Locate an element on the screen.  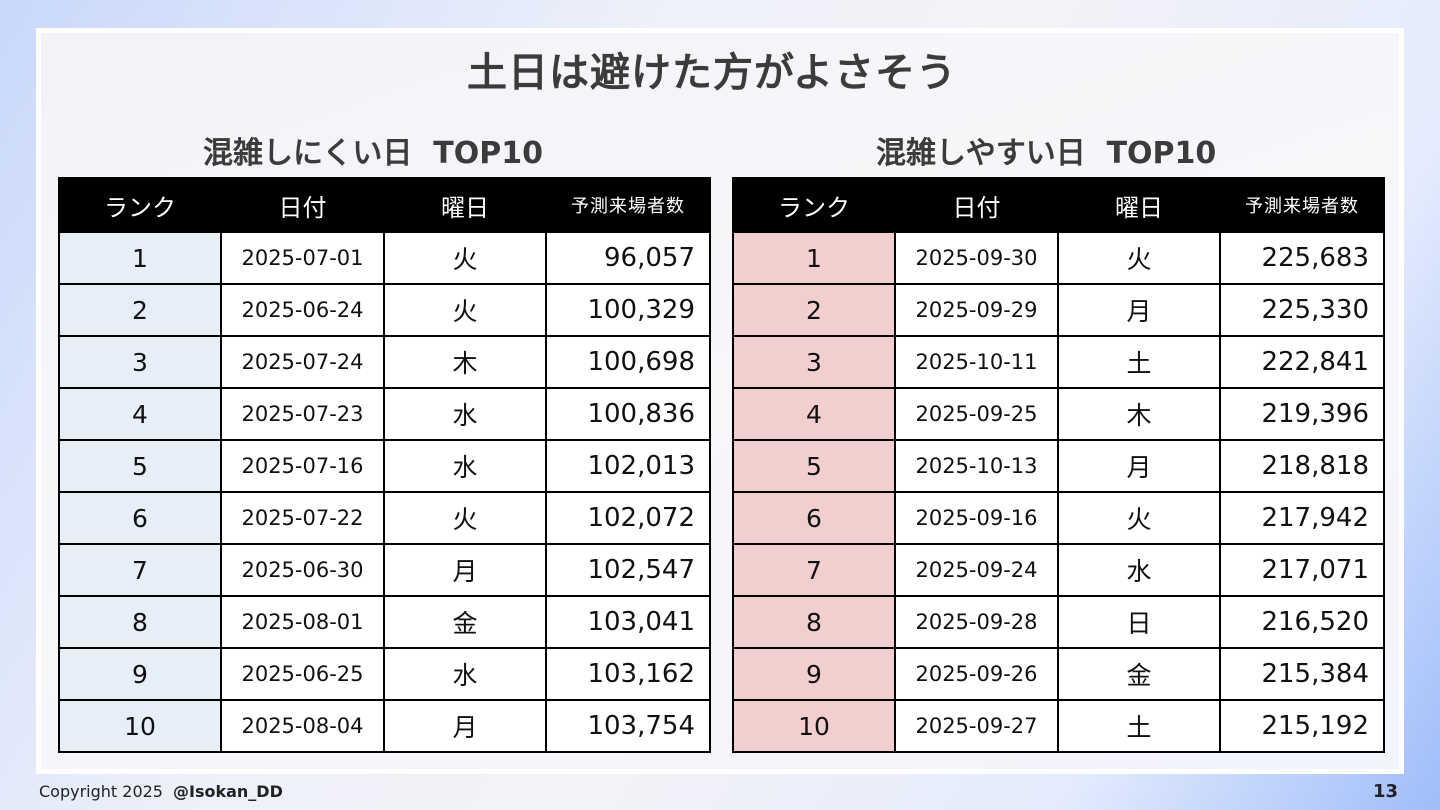
visitors-cell: 217,071 is located at coordinates (1302, 570).